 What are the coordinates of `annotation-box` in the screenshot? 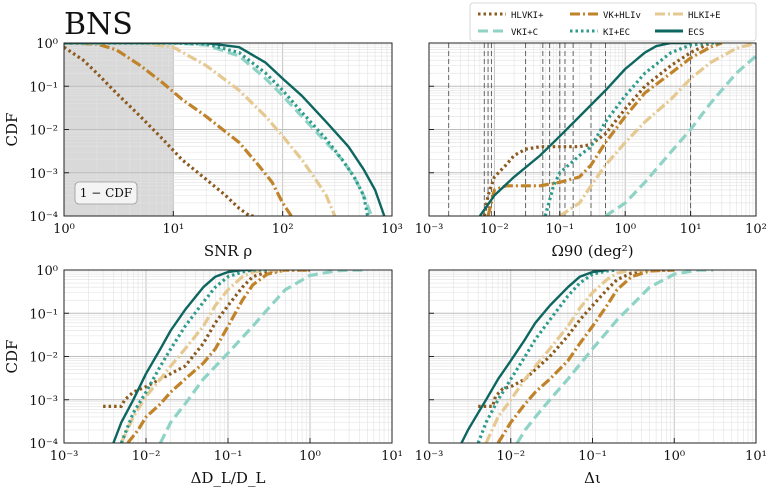 It's located at (106, 193).